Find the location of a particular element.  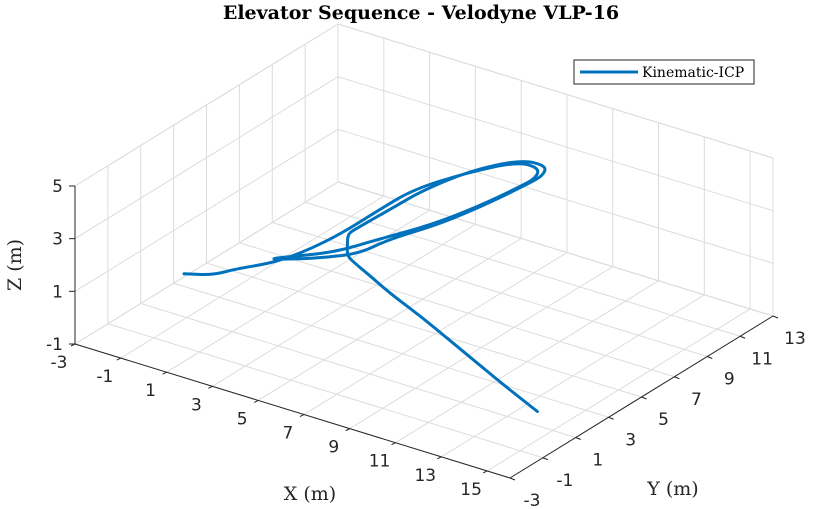

y-tick-label: 1 is located at coordinates (597, 461).